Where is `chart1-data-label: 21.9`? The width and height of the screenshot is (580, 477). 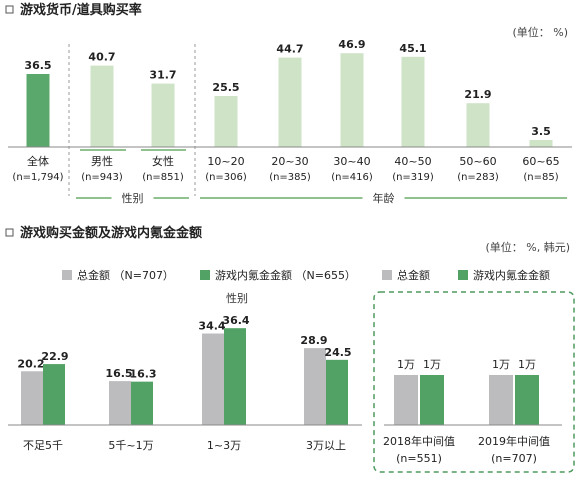 chart1-data-label: 21.9 is located at coordinates (477, 94).